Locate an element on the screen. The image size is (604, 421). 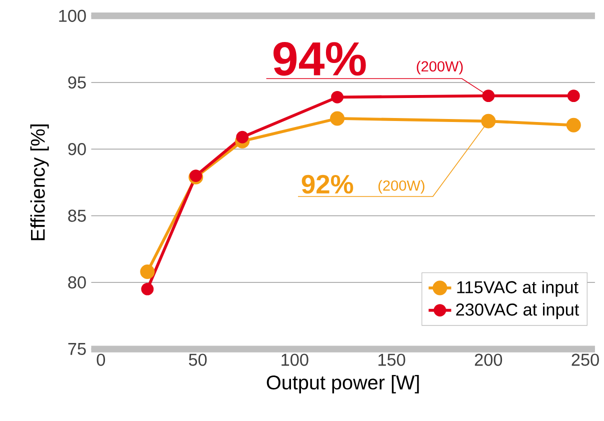
x-tick-label: 100 is located at coordinates (295, 360).